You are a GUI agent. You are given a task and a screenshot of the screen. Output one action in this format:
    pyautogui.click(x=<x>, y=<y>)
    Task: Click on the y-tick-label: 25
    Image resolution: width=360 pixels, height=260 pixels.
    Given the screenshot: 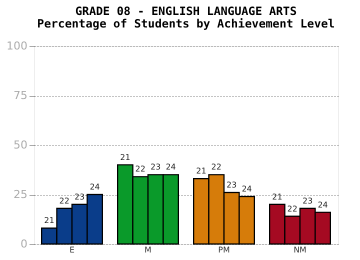 What is the action you would take?
    pyautogui.click(x=21, y=194)
    